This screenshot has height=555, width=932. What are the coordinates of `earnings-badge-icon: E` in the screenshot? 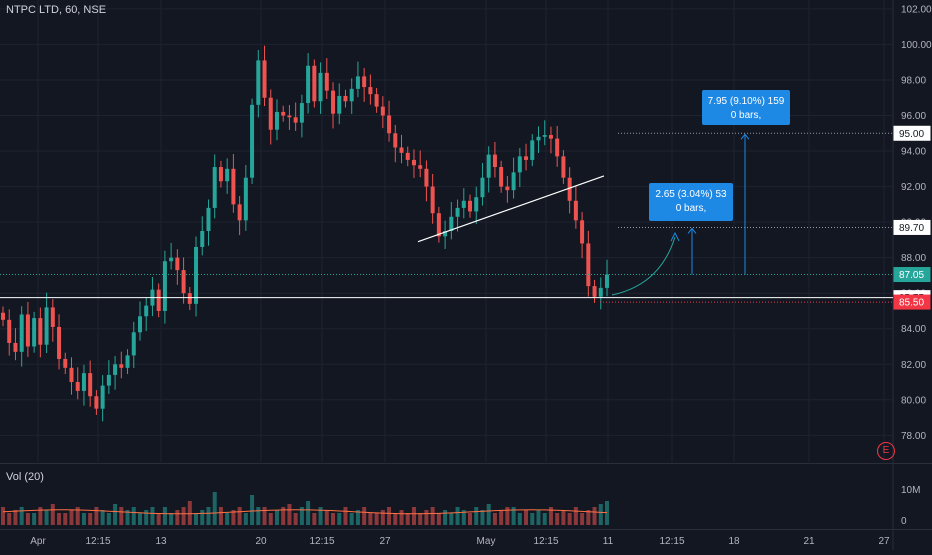 It's located at (886, 451).